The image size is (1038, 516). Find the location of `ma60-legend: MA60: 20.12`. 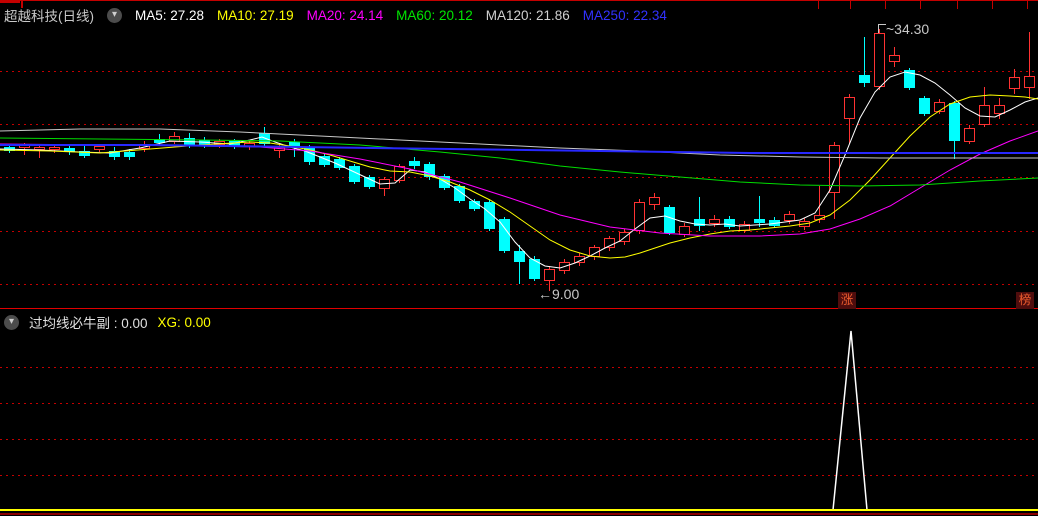

ma60-legend: MA60: 20.12 is located at coordinates (434, 15).